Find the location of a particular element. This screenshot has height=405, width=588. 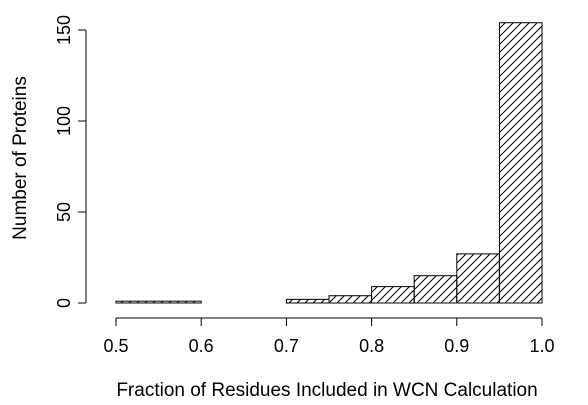

y-tick-label: 0 is located at coordinates (64, 303).